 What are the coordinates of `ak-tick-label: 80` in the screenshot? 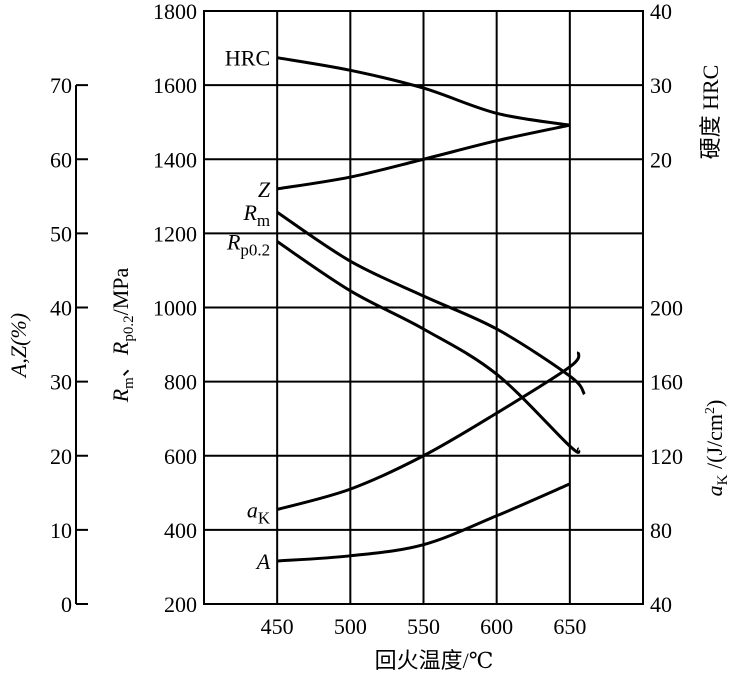 It's located at (661, 530).